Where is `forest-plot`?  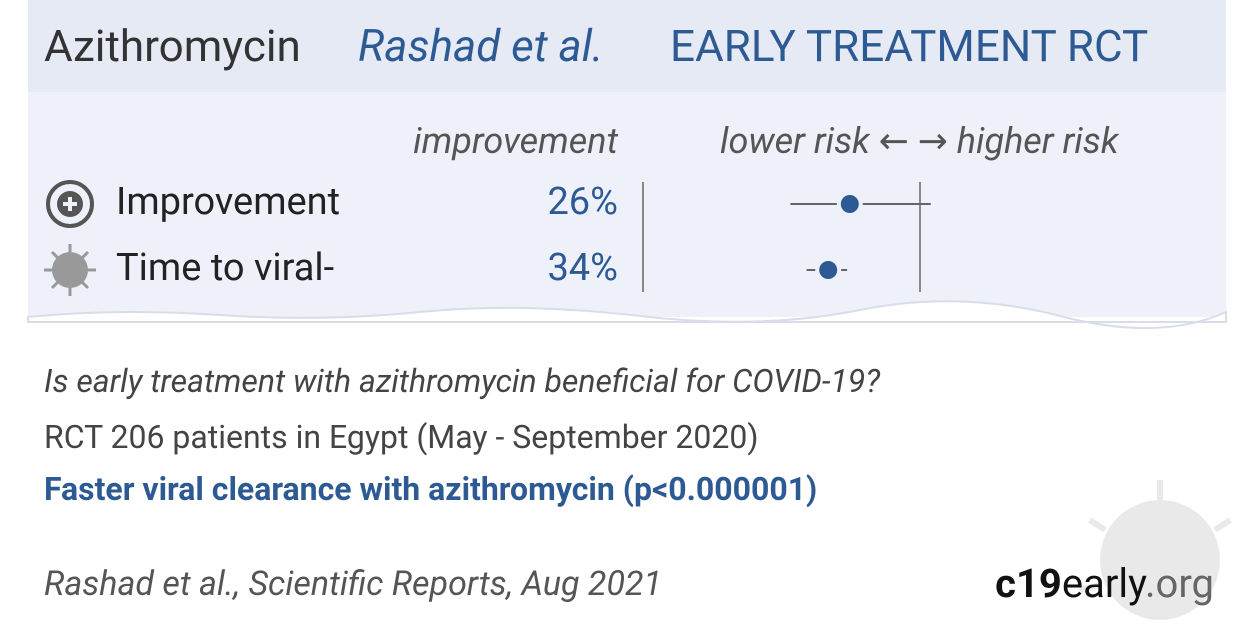 forest-plot is located at coordinates (860, 237).